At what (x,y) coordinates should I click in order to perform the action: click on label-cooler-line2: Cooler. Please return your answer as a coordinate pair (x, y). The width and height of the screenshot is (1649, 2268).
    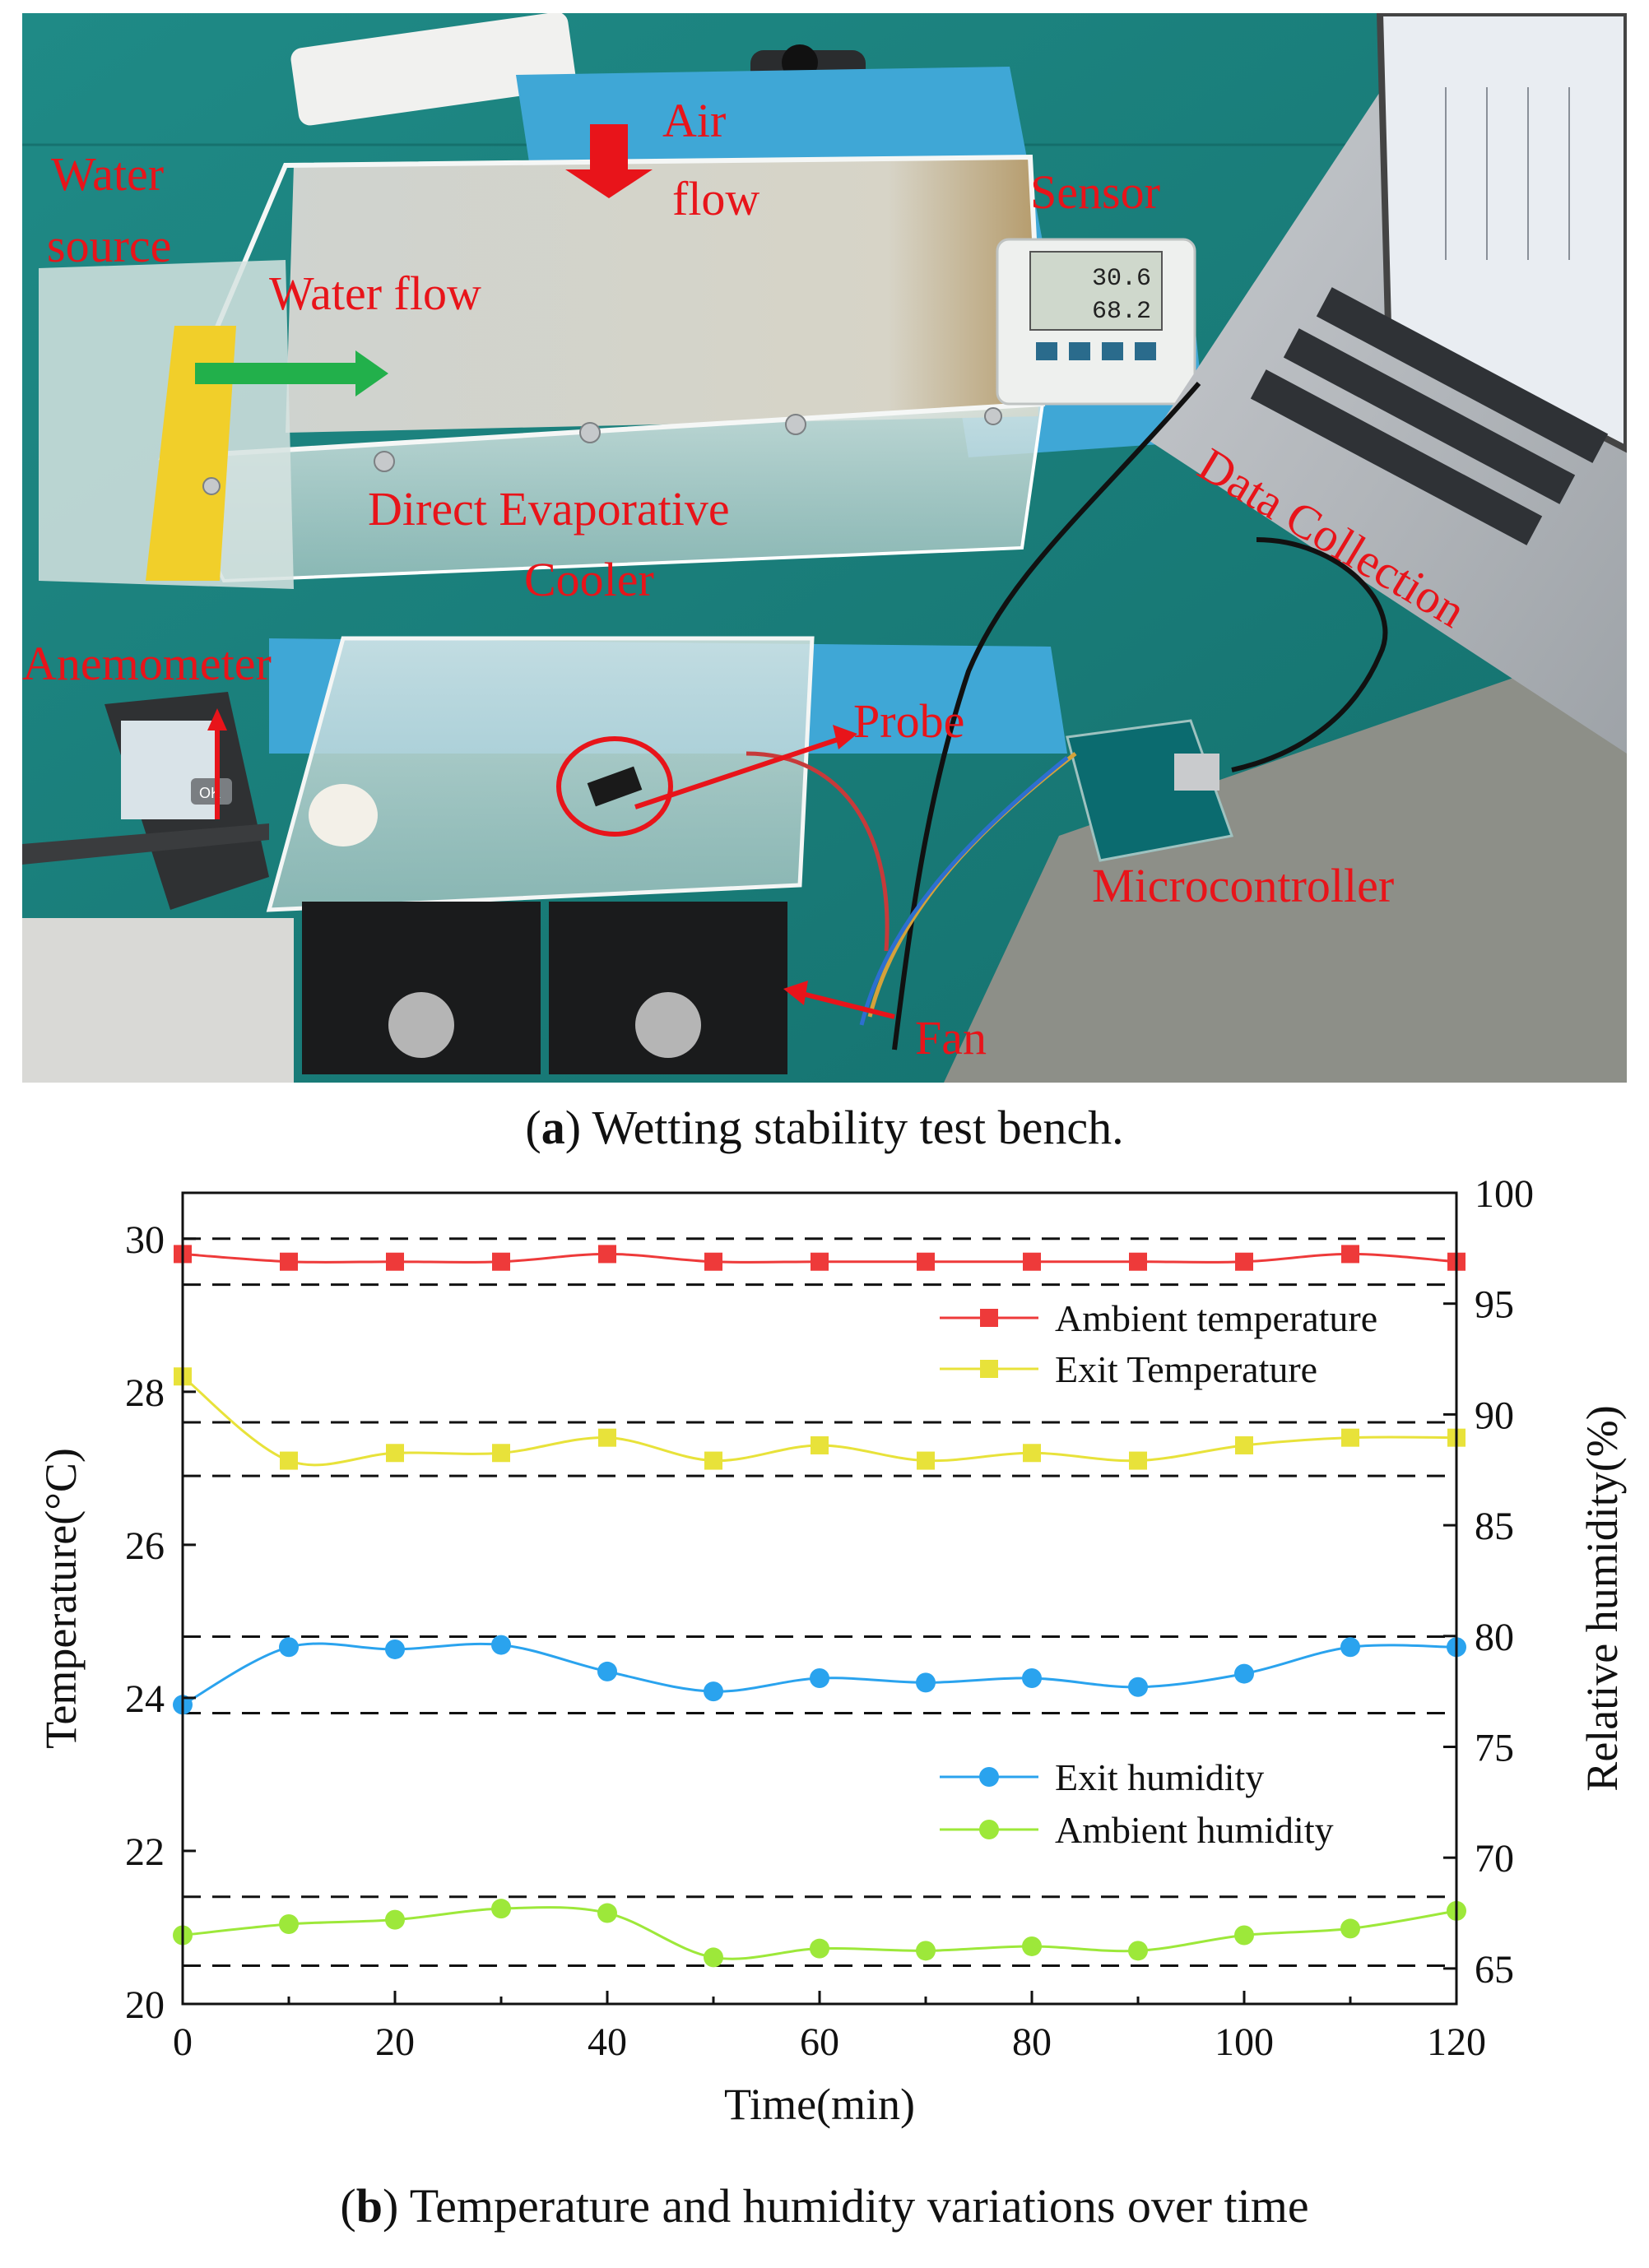
    Looking at the image, I should click on (589, 579).